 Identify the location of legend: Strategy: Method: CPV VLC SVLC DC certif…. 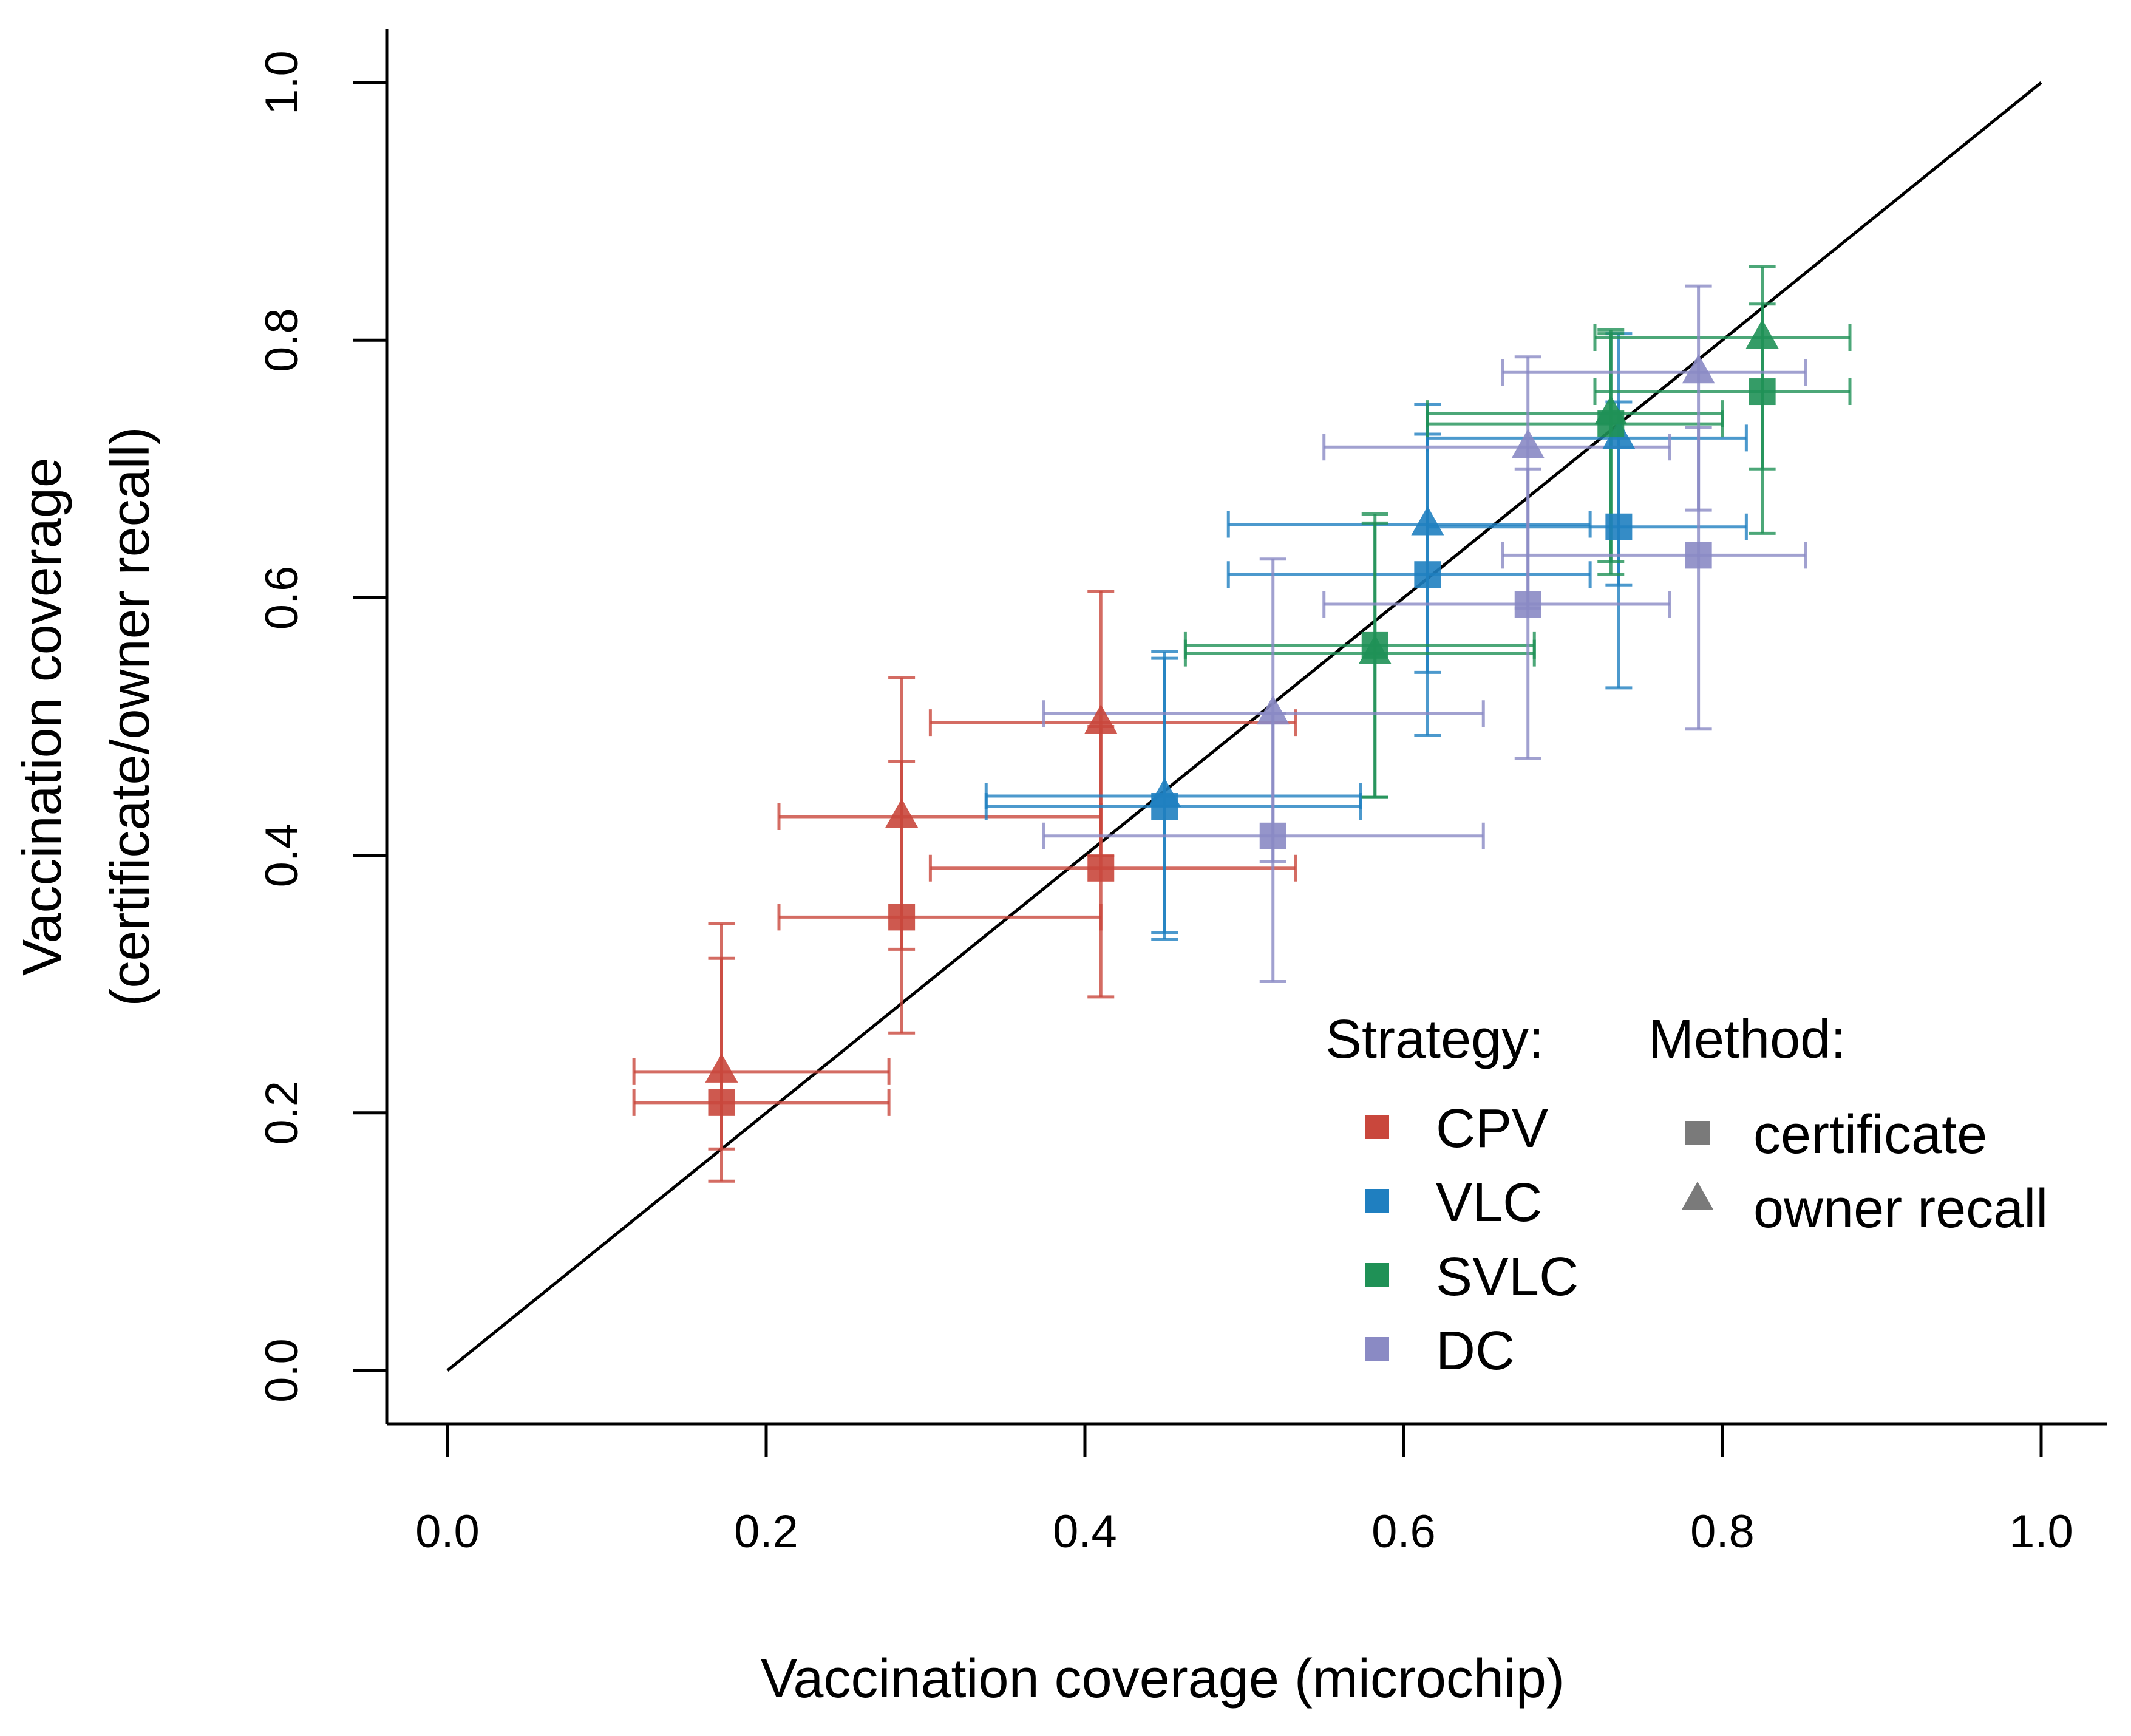
(1687, 1195).